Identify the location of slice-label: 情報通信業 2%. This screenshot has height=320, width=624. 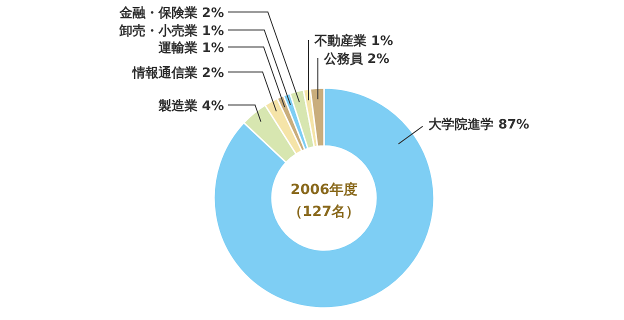
(177, 73).